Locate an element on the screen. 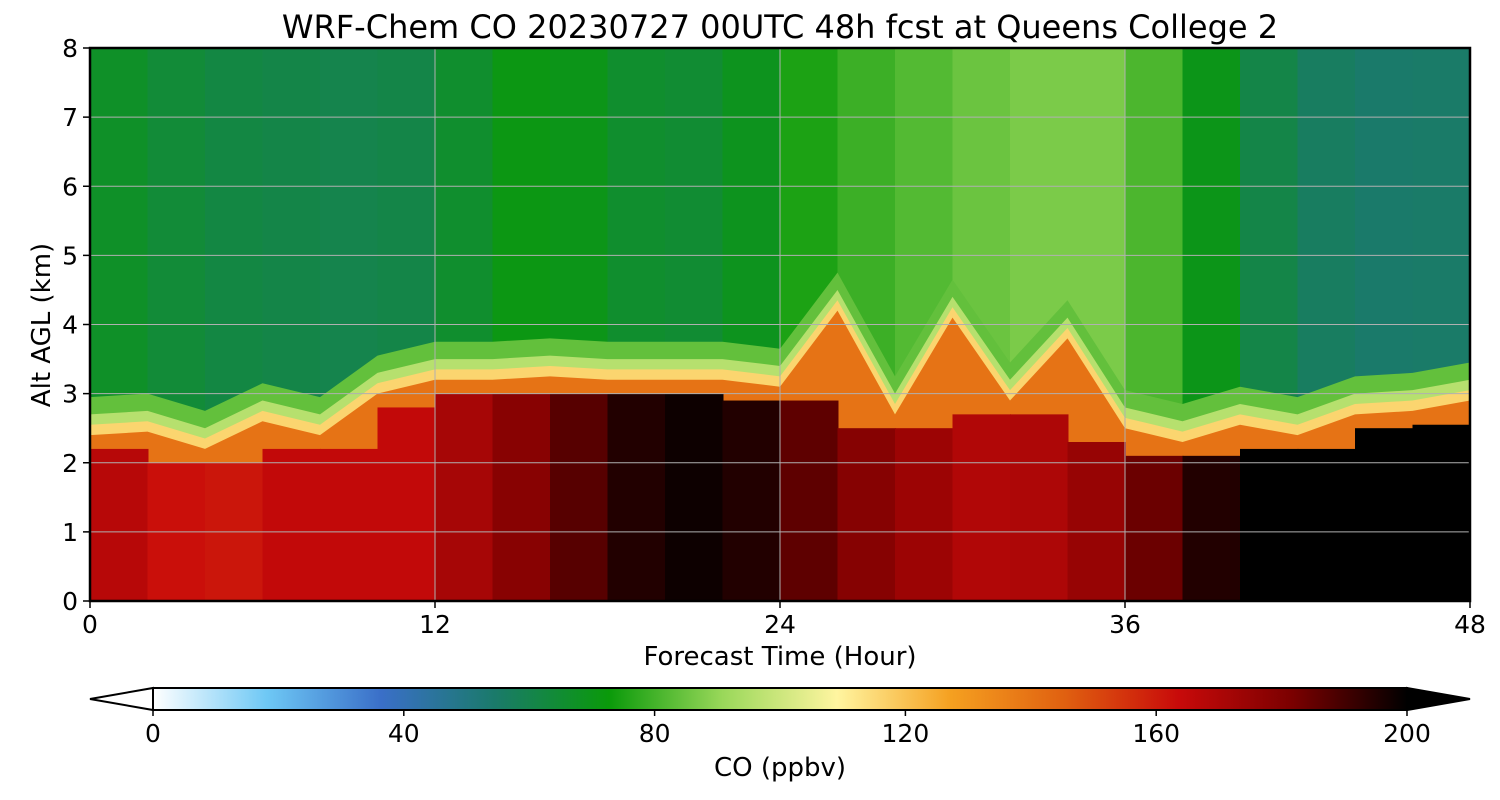  y-tick-label: 8 is located at coordinates (70, 48).